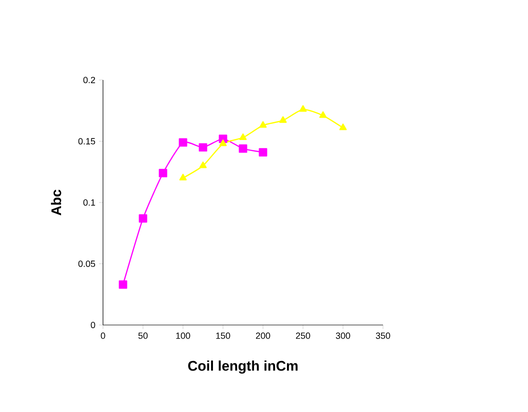 The height and width of the screenshot is (412, 528). I want to click on x-tick-label: 300, so click(343, 335).